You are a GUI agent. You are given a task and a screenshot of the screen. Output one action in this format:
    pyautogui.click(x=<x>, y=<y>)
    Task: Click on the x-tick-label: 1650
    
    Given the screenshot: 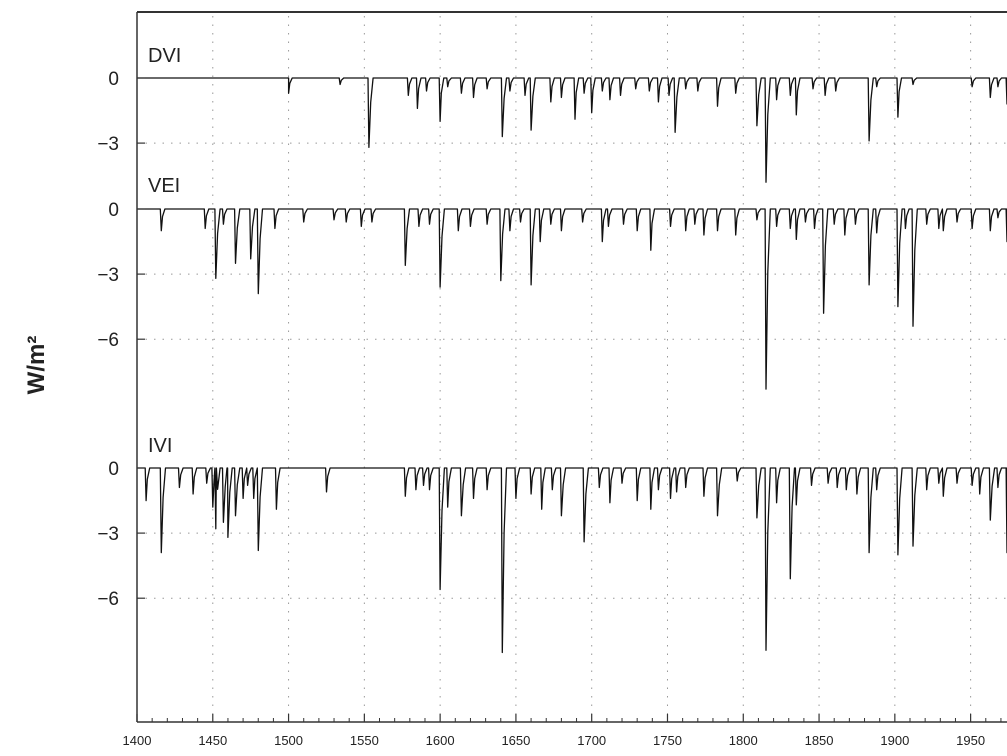 What is the action you would take?
    pyautogui.click(x=515, y=740)
    